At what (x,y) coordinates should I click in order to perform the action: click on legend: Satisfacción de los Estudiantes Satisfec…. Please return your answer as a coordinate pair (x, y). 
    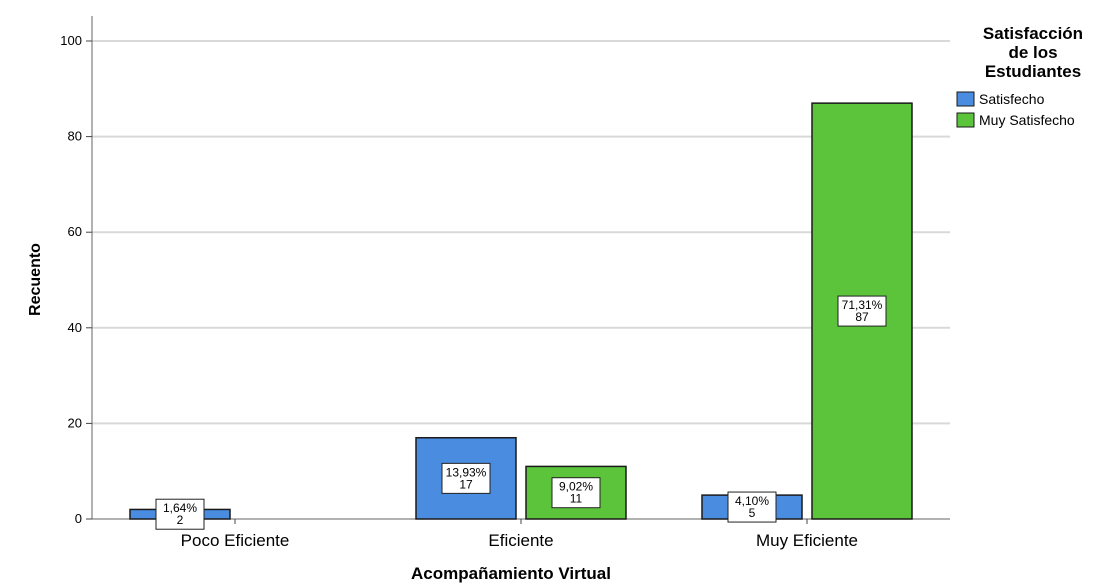
    Looking at the image, I should click on (1019, 76).